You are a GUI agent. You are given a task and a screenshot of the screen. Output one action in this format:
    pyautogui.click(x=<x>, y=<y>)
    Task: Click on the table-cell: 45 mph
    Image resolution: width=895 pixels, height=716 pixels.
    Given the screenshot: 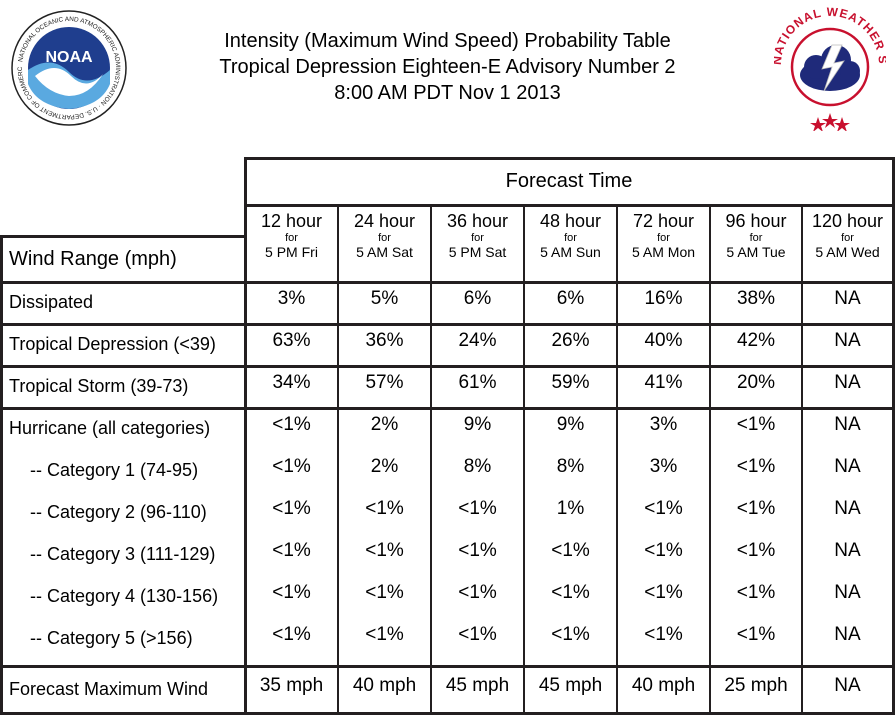 What is the action you would take?
    pyautogui.click(x=477, y=685)
    